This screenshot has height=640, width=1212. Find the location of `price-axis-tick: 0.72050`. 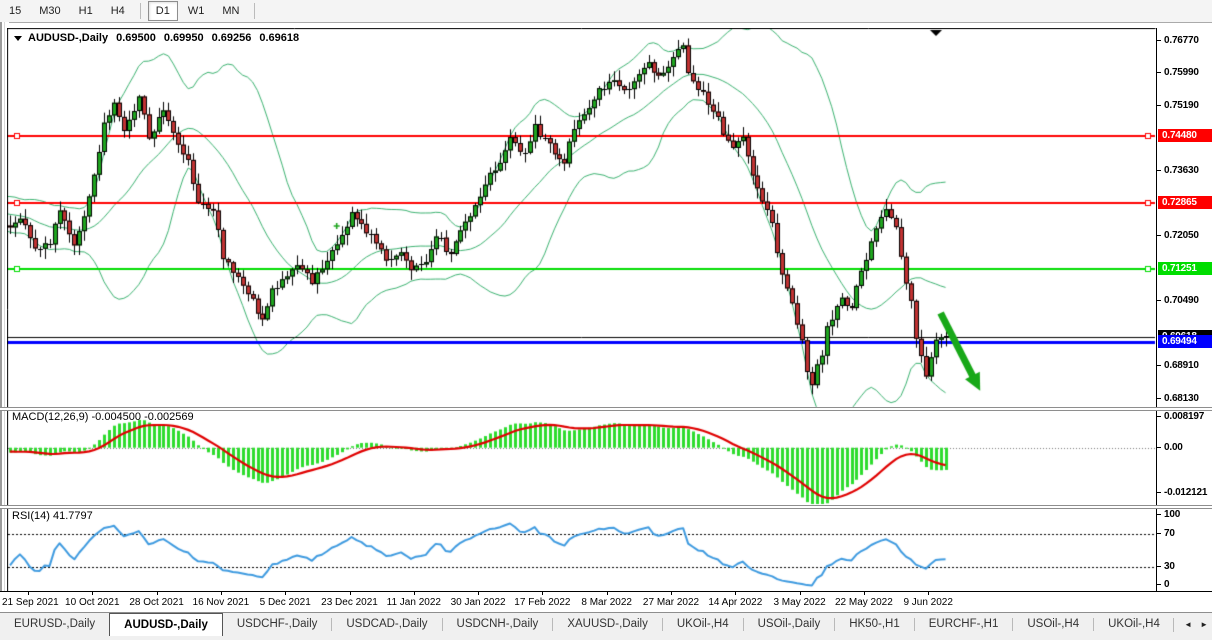

price-axis-tick: 0.72050 is located at coordinates (1178, 236).